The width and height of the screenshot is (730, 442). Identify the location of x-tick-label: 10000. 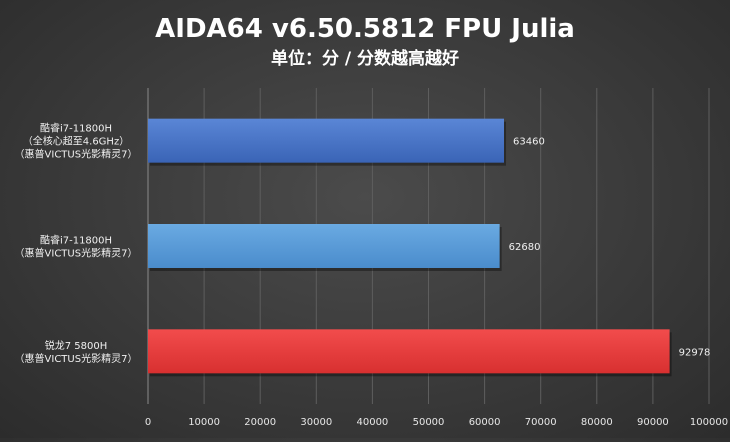
(204, 422).